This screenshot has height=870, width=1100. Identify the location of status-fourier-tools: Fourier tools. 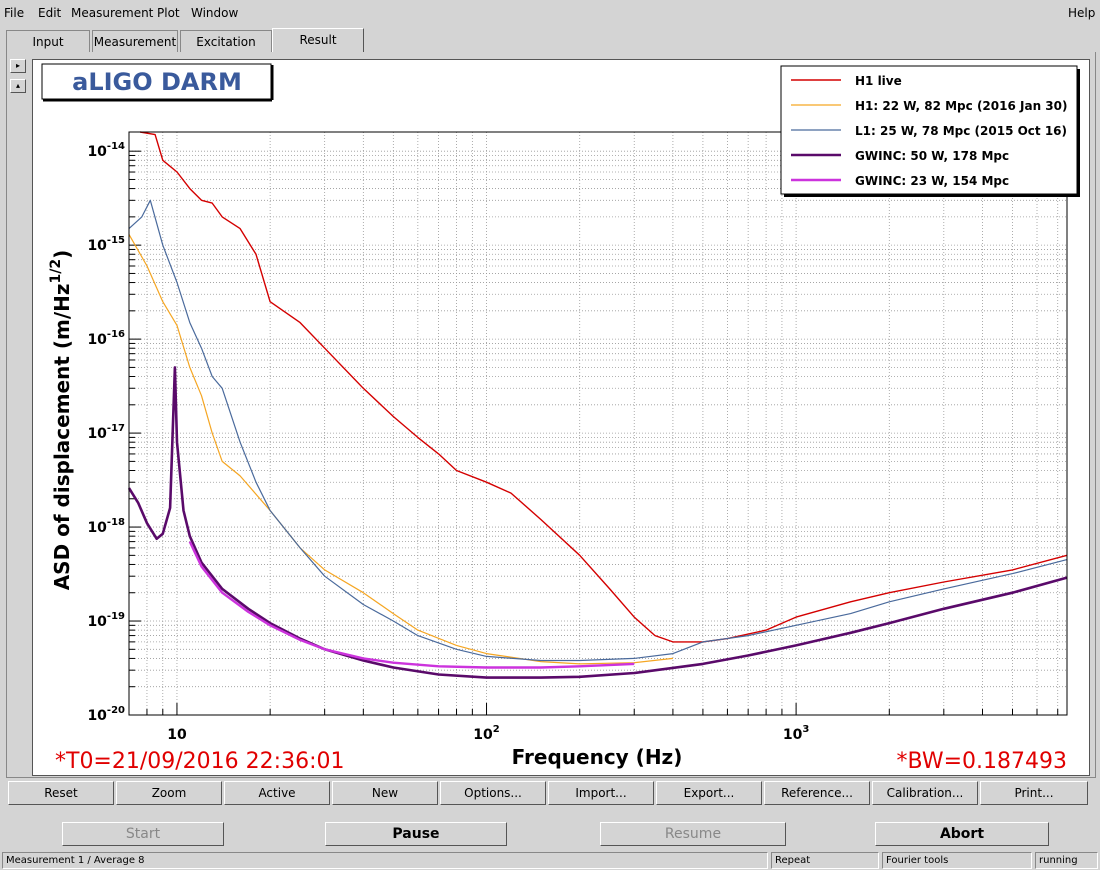
(957, 860).